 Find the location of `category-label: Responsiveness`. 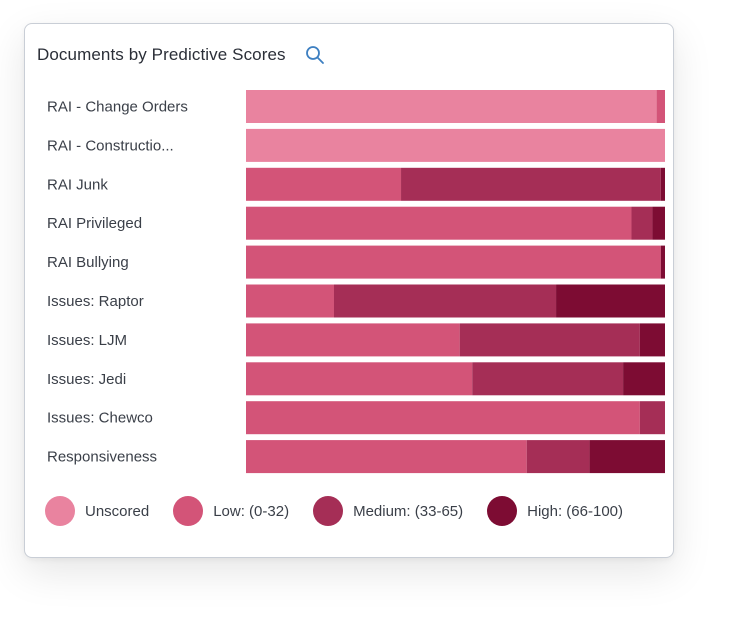

category-label: Responsiveness is located at coordinates (102, 457).